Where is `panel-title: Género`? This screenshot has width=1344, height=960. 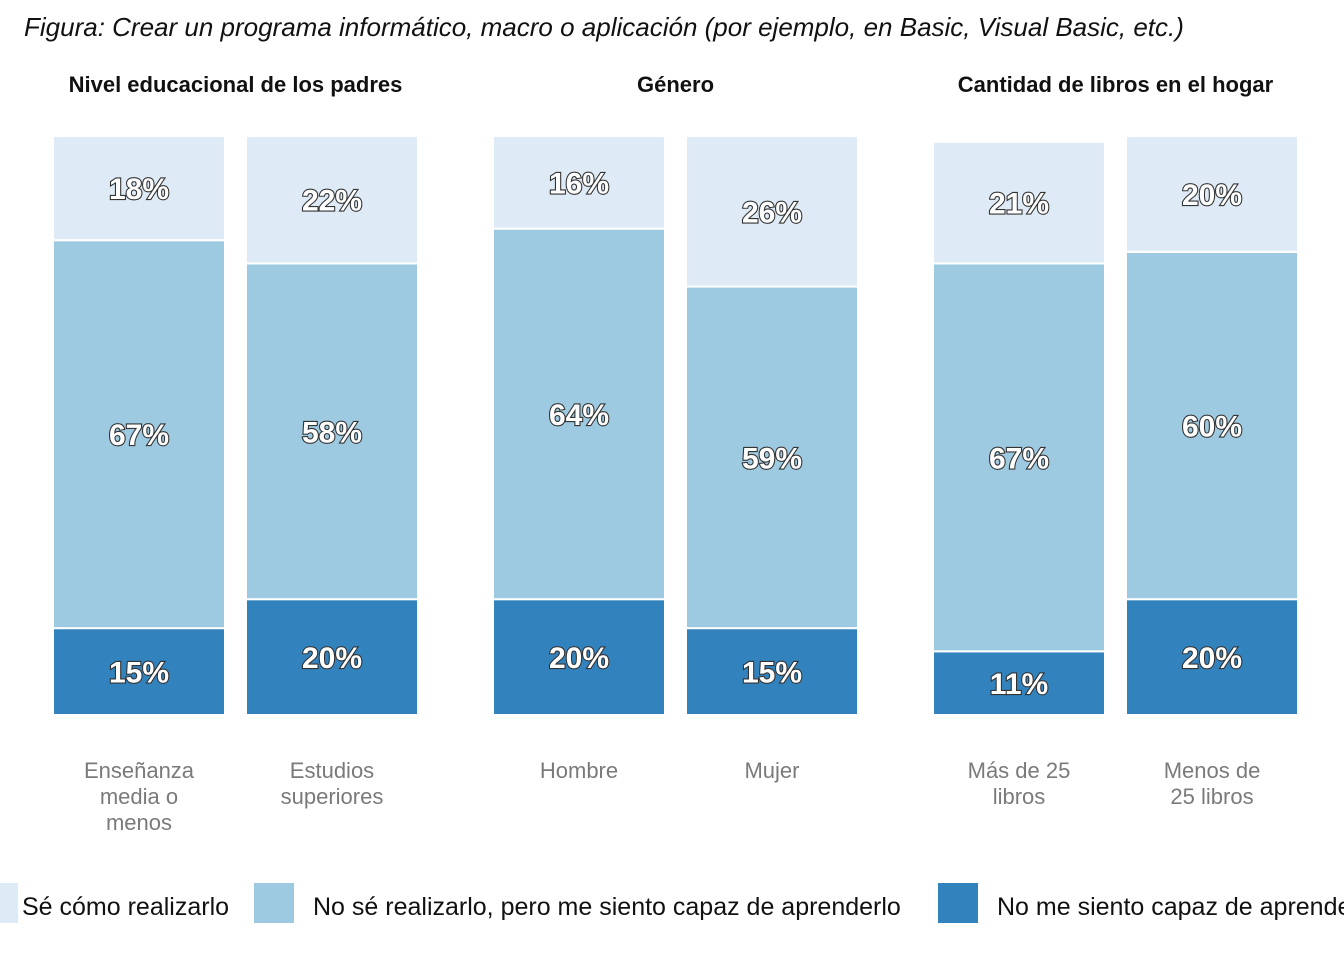
panel-title: Género is located at coordinates (675, 84).